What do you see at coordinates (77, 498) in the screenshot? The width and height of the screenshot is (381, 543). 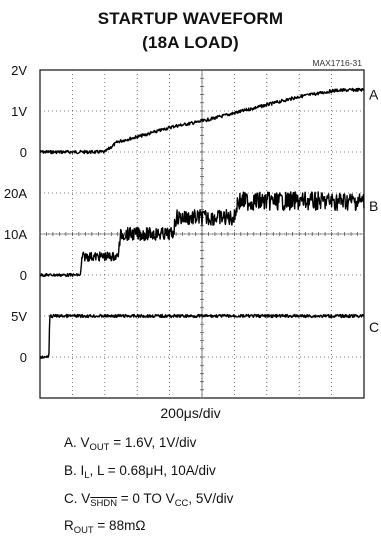 I see `caption-c-prefix: C. V` at bounding box center [77, 498].